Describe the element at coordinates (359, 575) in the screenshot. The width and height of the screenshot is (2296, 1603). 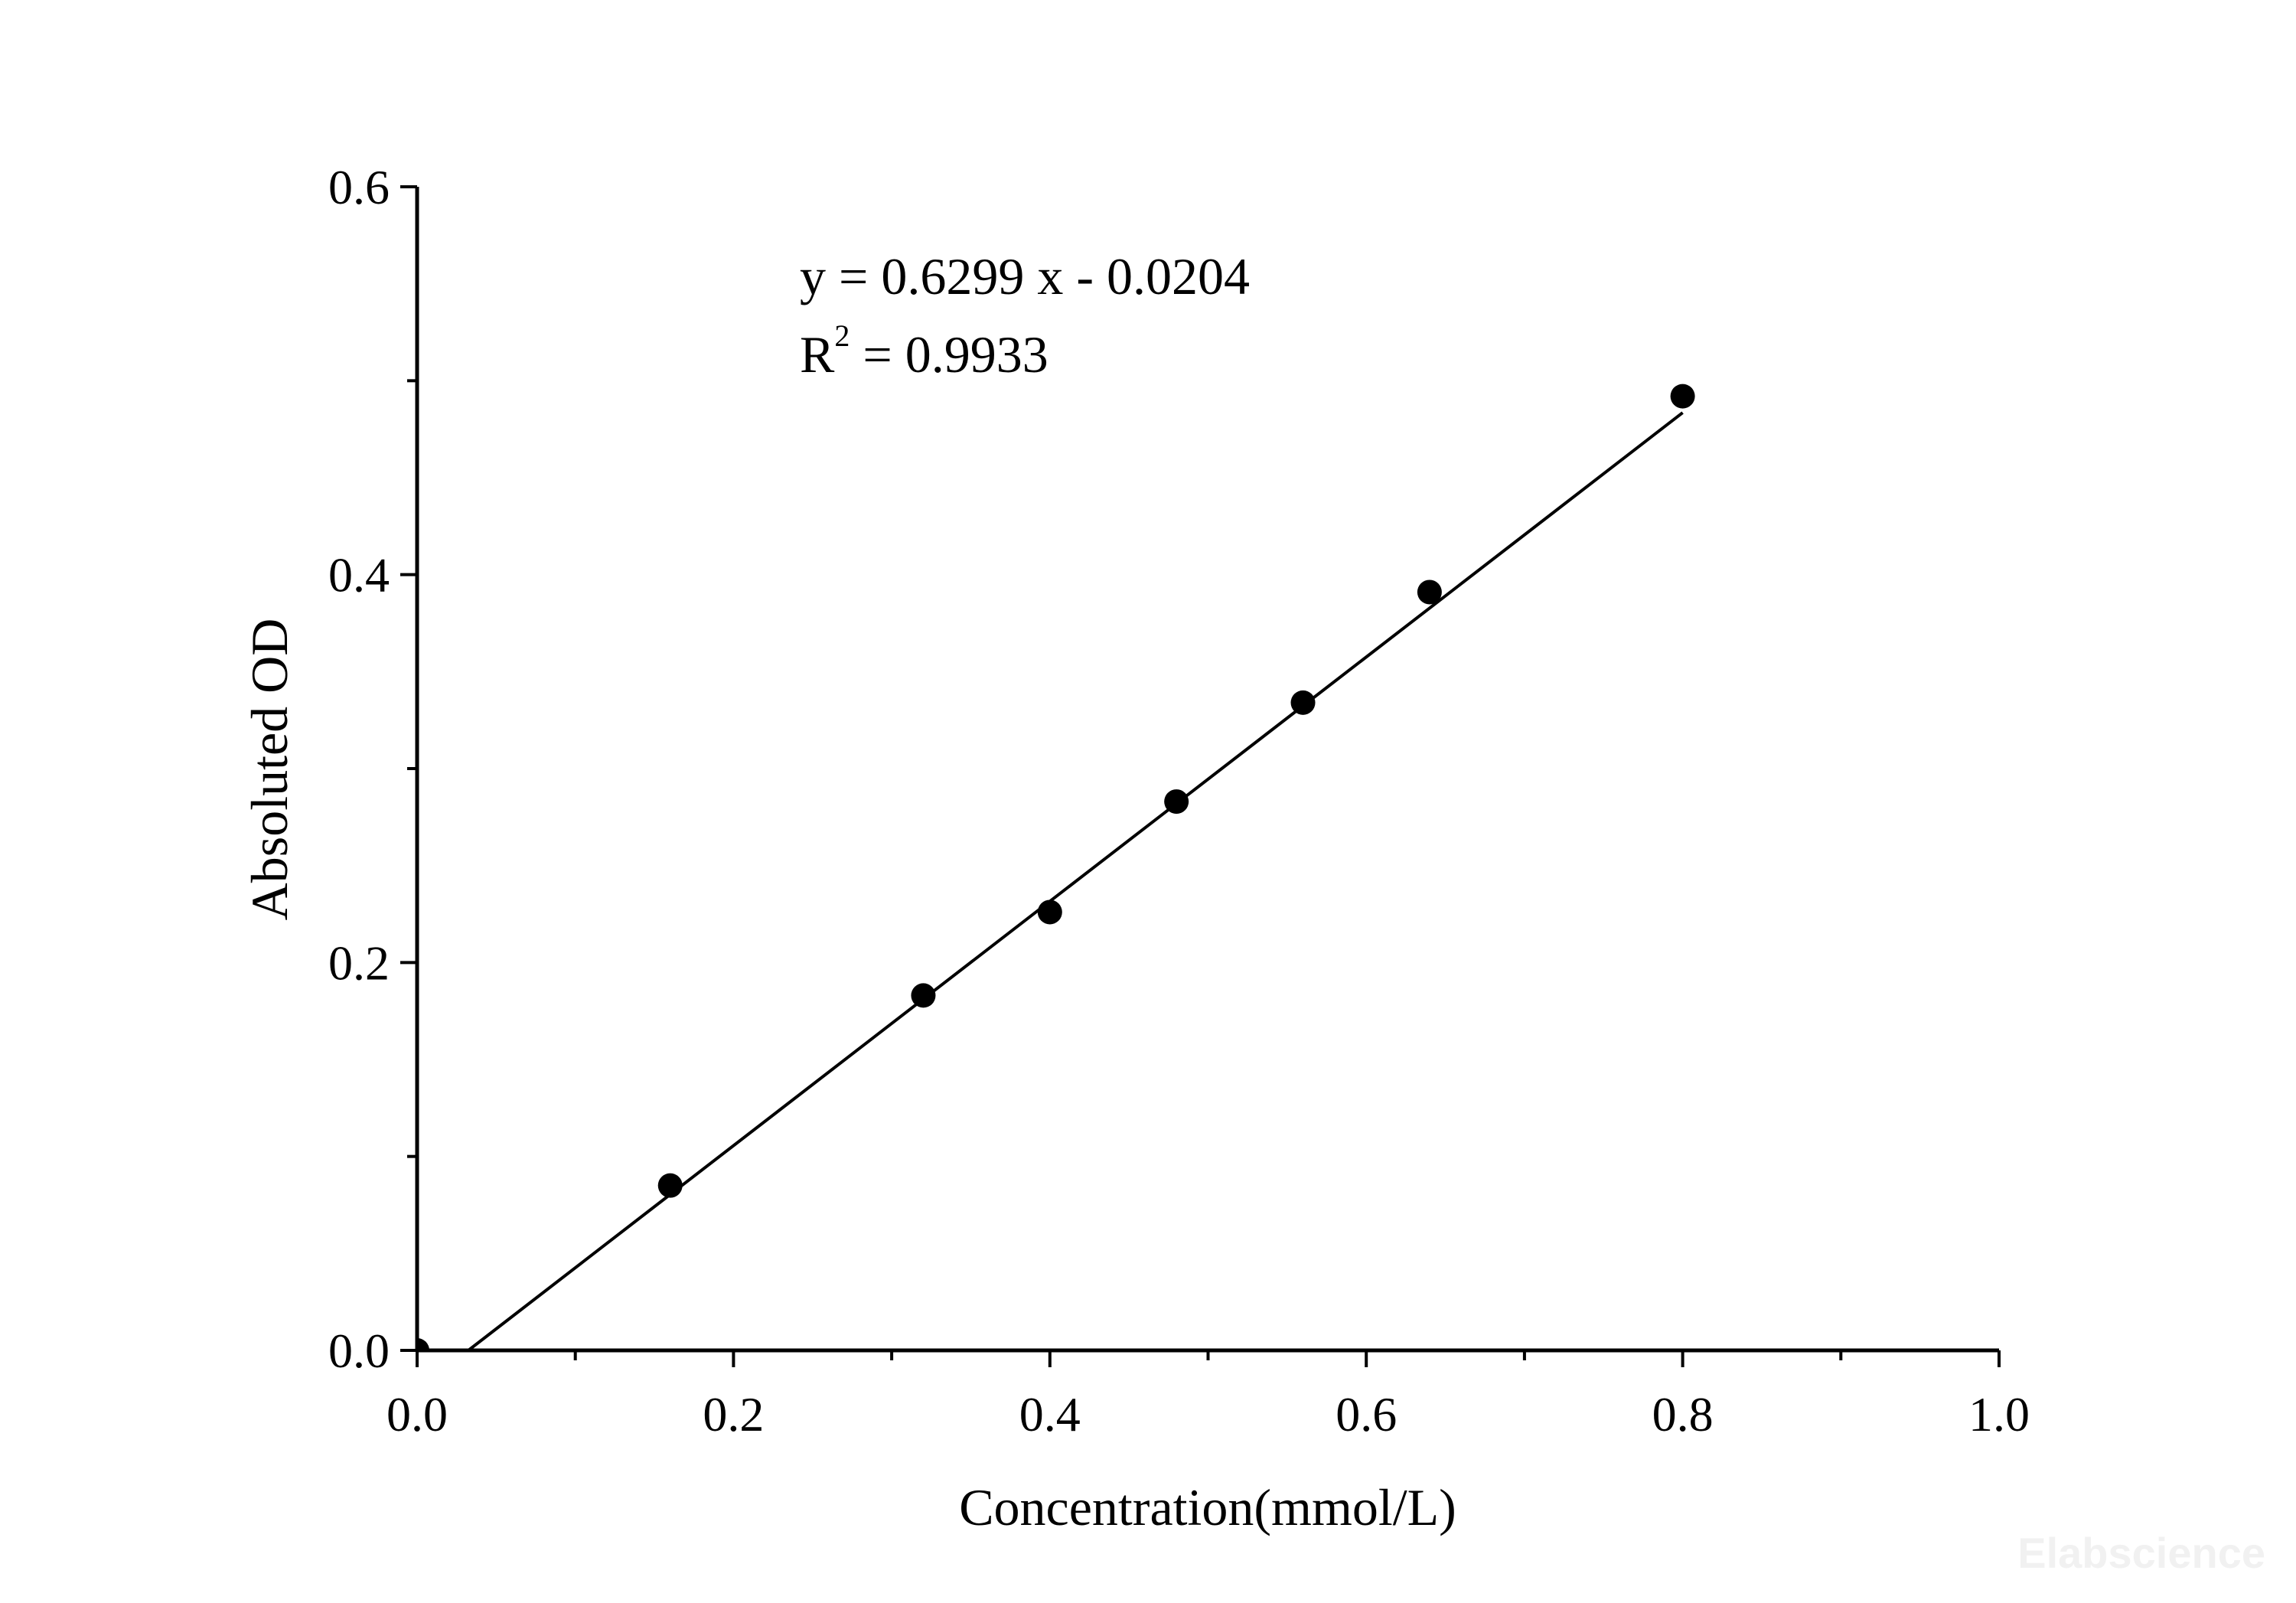
I see `y-tick-label: 0.4` at that location.